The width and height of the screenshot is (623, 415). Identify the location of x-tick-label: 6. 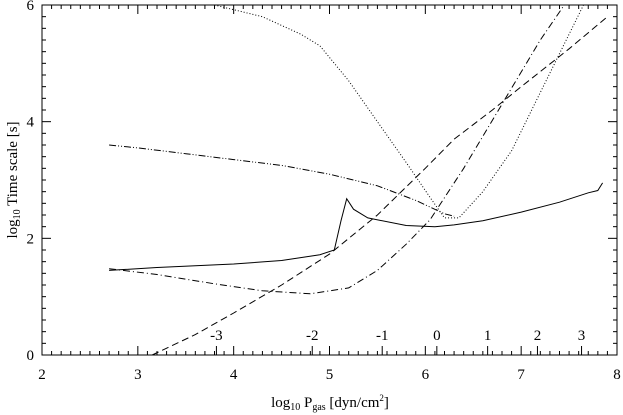
(426, 375).